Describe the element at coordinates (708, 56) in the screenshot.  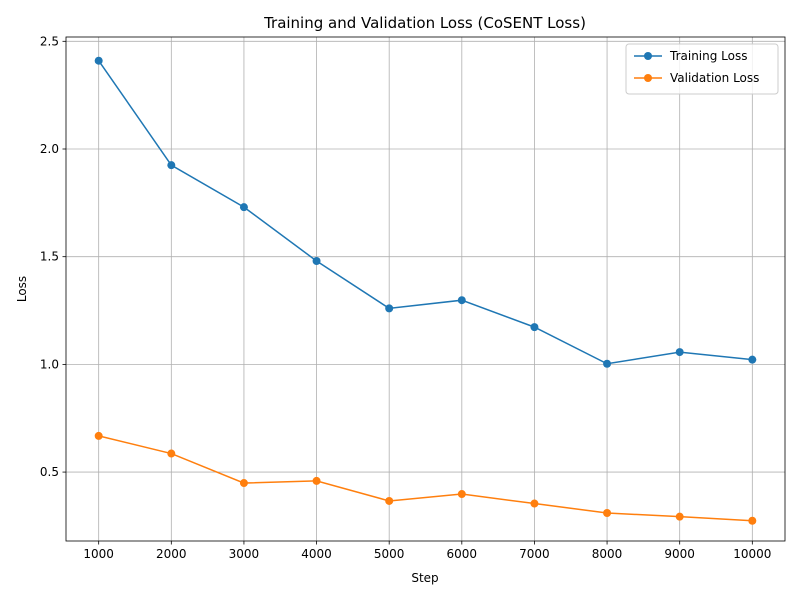
I see `training-loss-legend-label: Training Loss` at that location.